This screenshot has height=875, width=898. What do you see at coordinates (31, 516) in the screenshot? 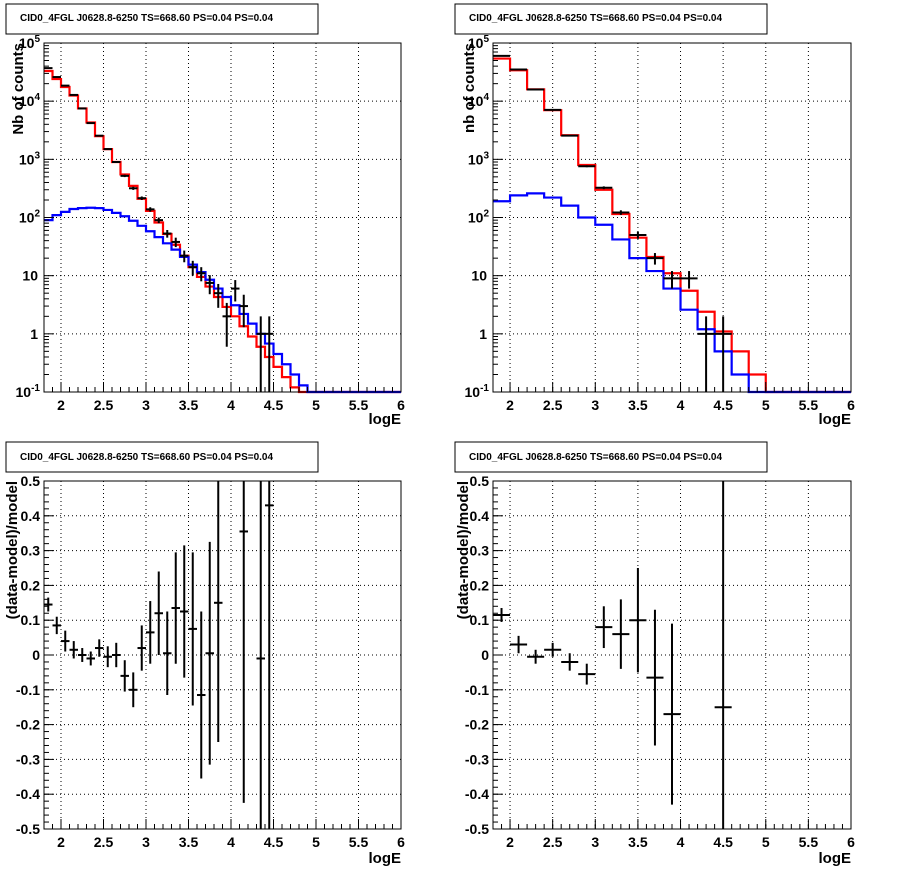
I see `y-tick-label: 0.4` at bounding box center [31, 516].